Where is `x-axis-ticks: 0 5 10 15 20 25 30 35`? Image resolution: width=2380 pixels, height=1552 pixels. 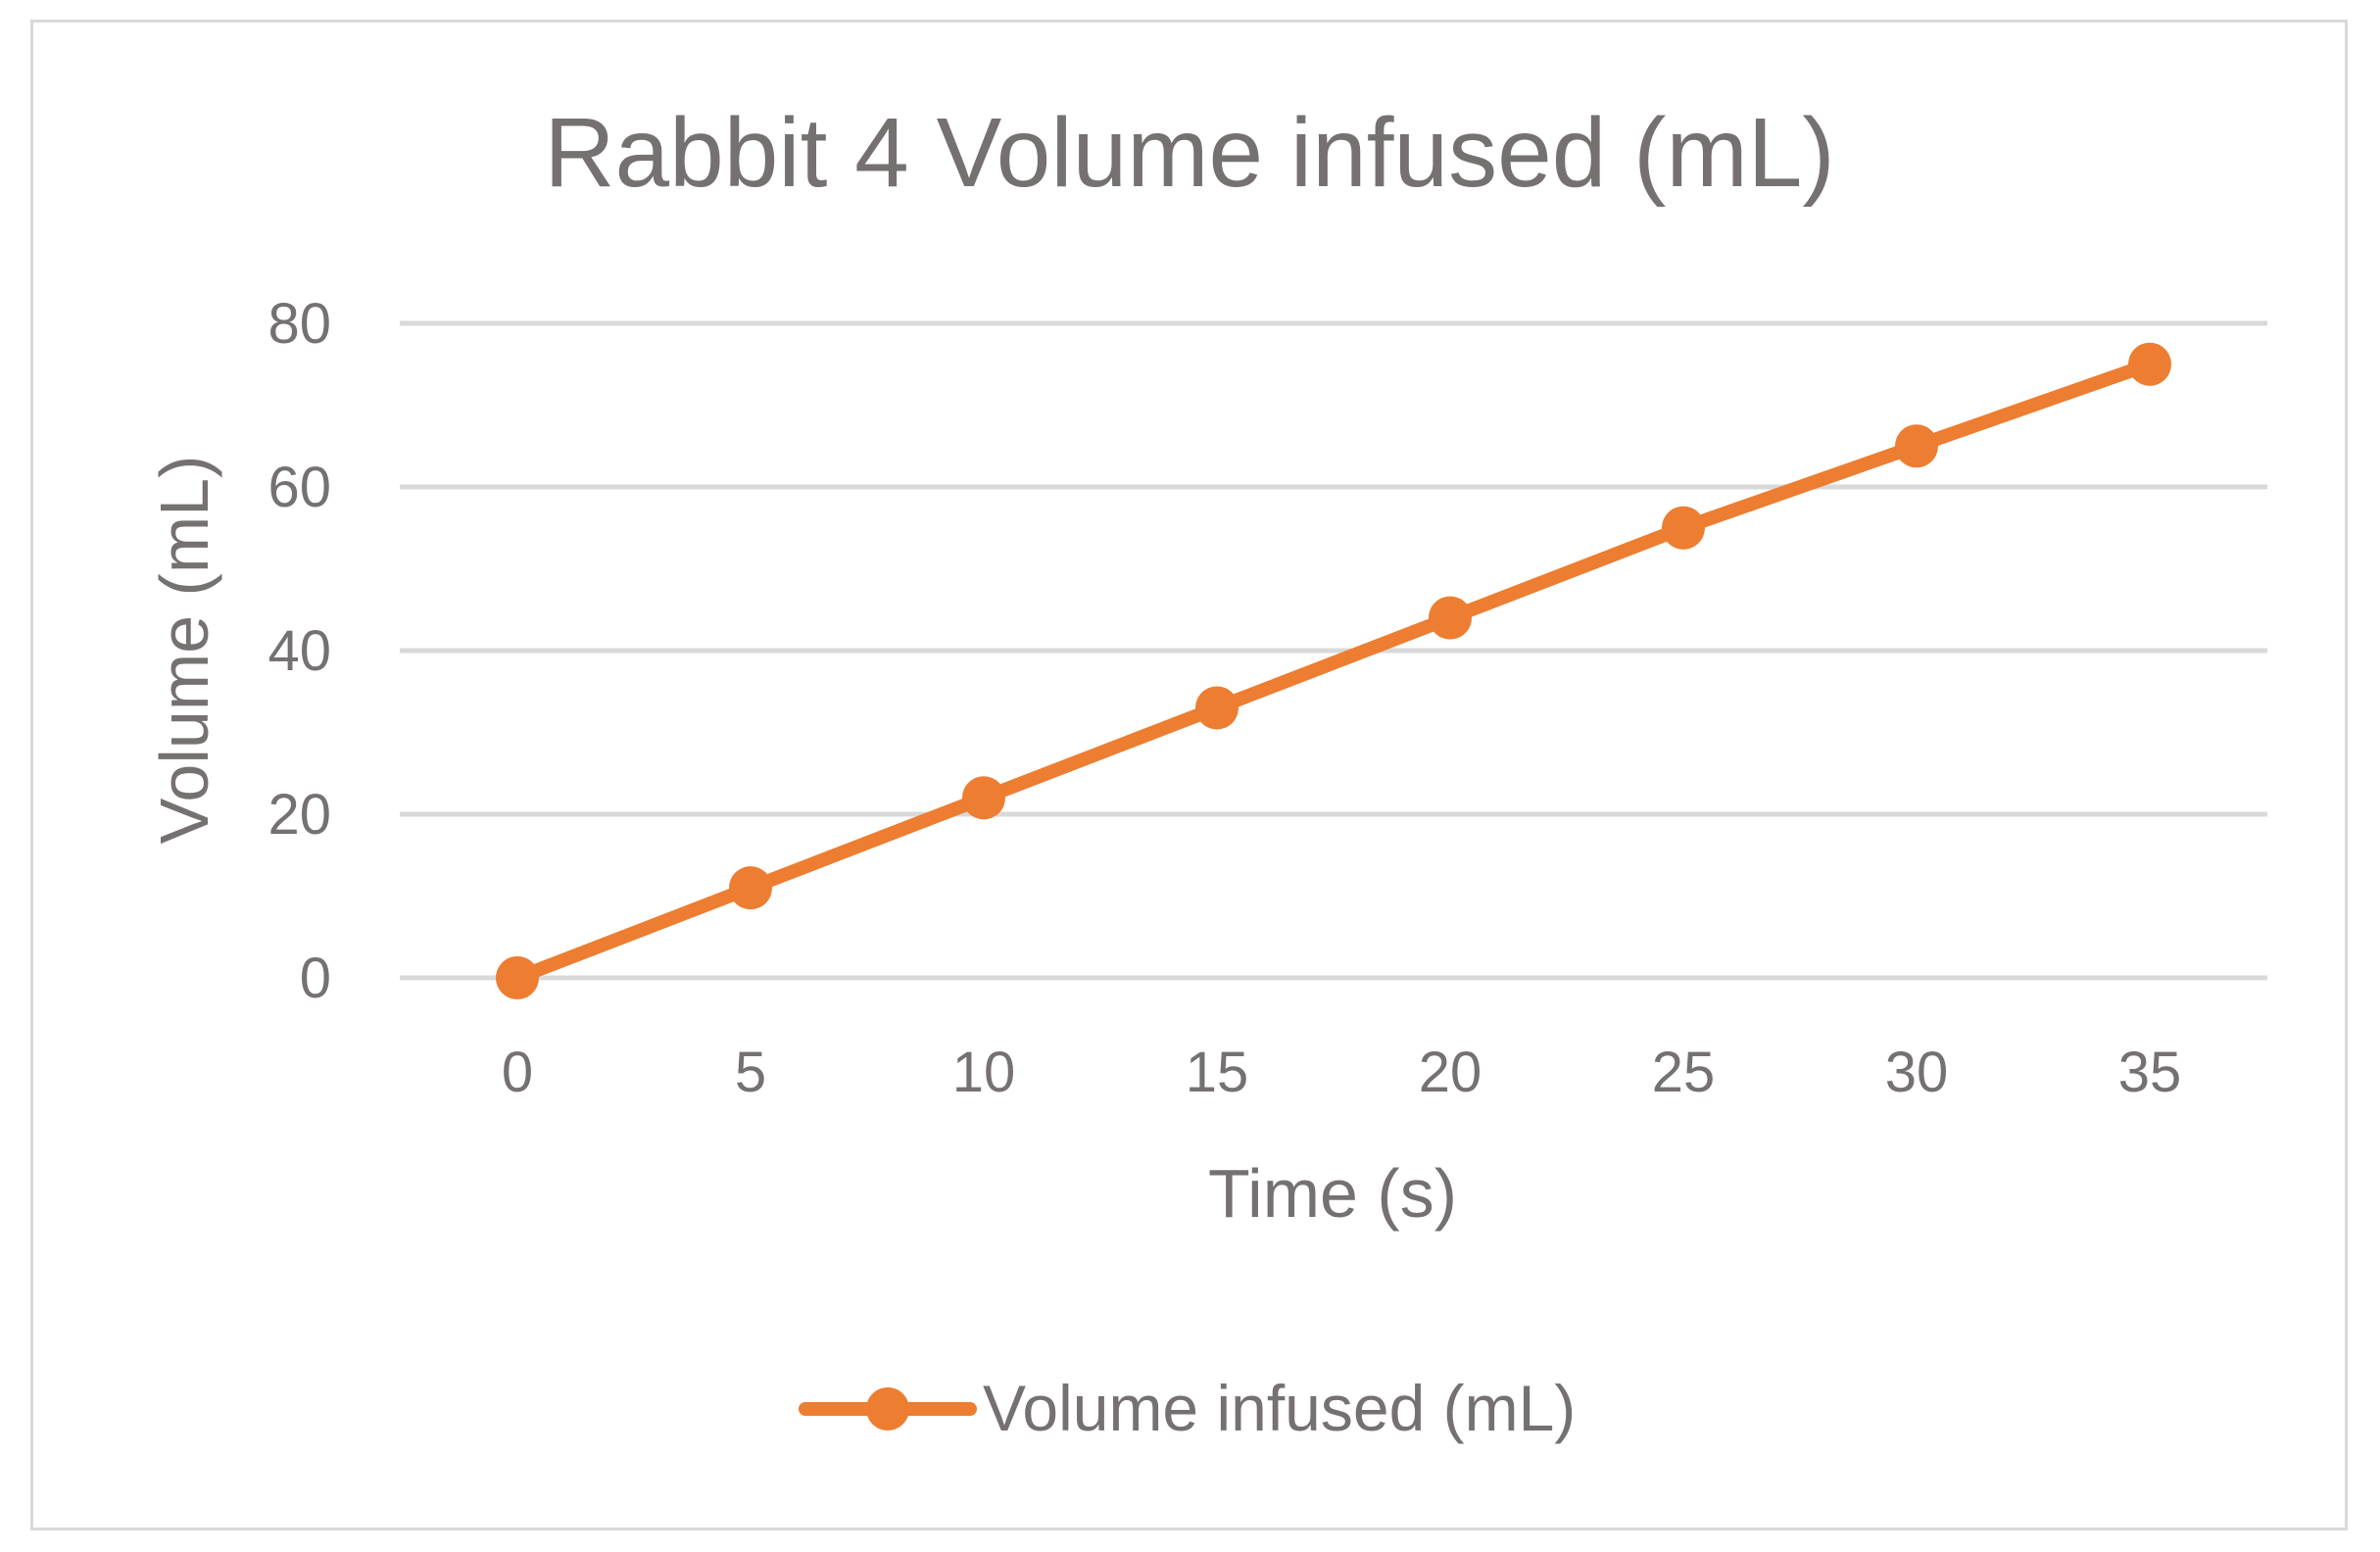 x-axis-ticks: 0 5 10 15 20 25 30 35 is located at coordinates (1341, 1072).